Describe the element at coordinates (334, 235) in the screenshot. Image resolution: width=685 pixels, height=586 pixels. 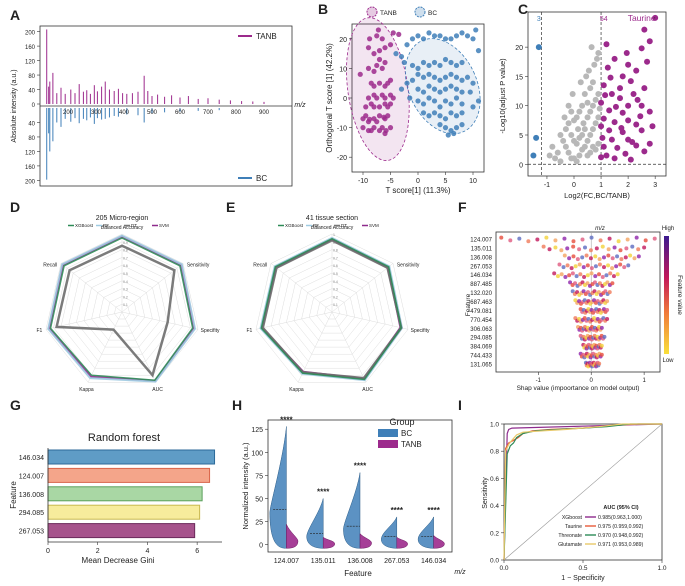
I see `radar-r-tick: 1` at that location.